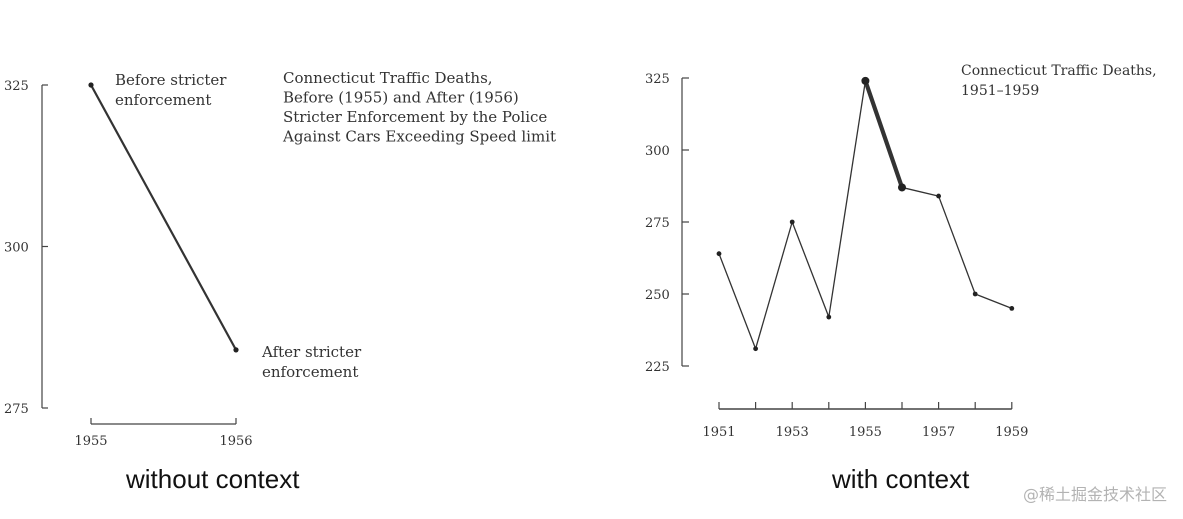  What do you see at coordinates (401, 98) in the screenshot?
I see `chart-title-line-2: Before (1955) and After (1956)` at bounding box center [401, 98].